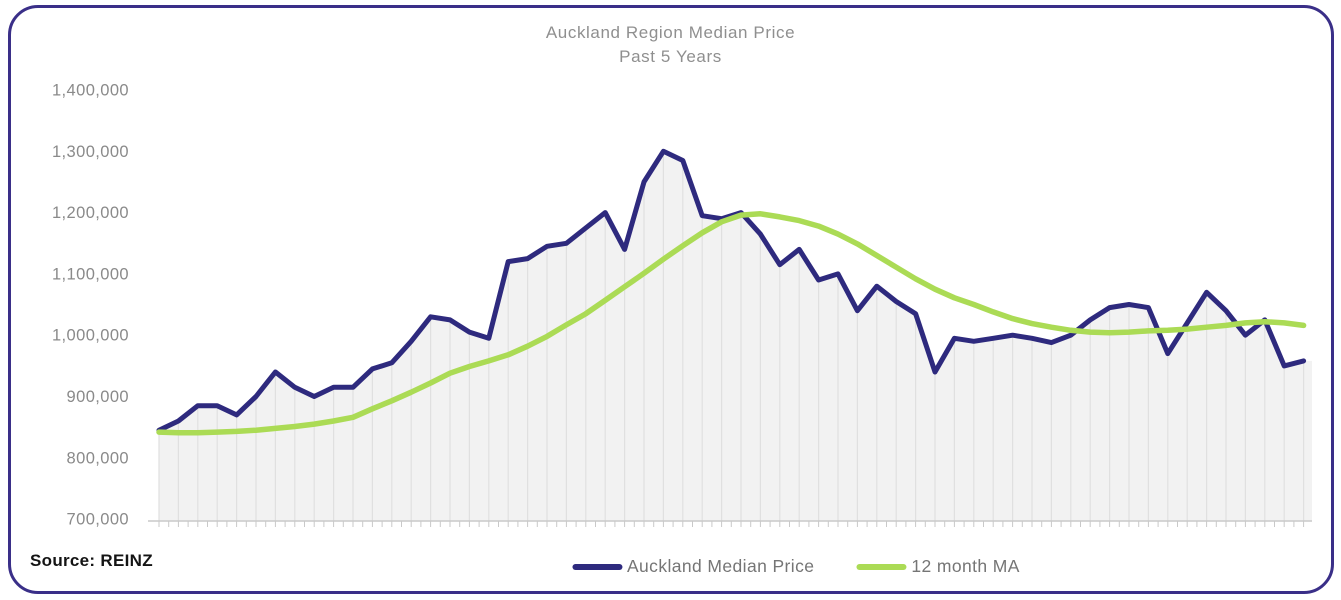  I want to click on chart-title-line1: Auckland Region Median Price, so click(670, 32).